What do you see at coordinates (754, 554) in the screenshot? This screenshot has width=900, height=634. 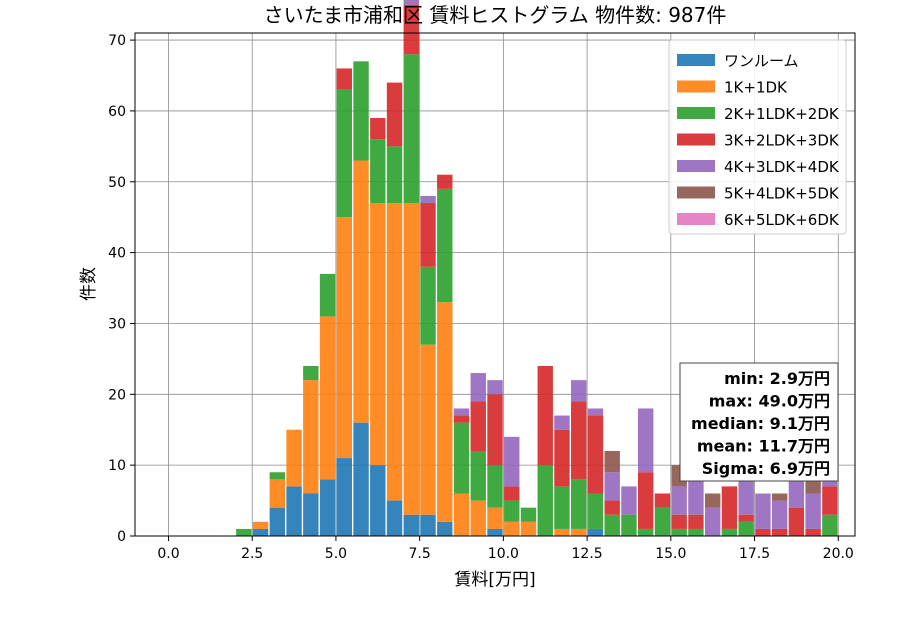 I see `x-tick-label: 17.5` at bounding box center [754, 554].